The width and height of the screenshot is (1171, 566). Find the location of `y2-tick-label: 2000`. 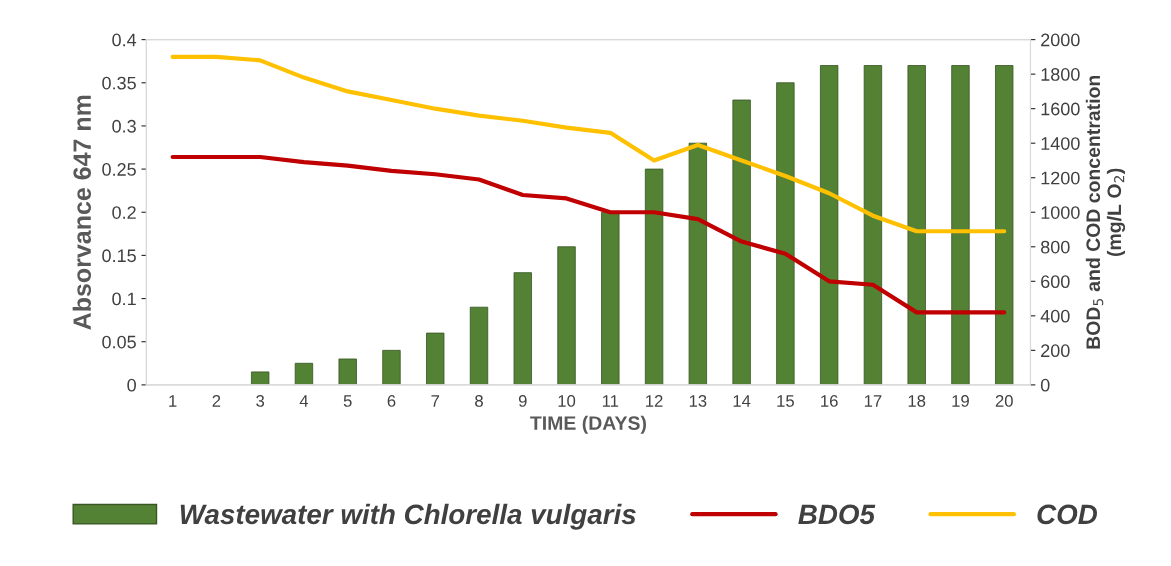

y2-tick-label: 2000 is located at coordinates (1060, 40).